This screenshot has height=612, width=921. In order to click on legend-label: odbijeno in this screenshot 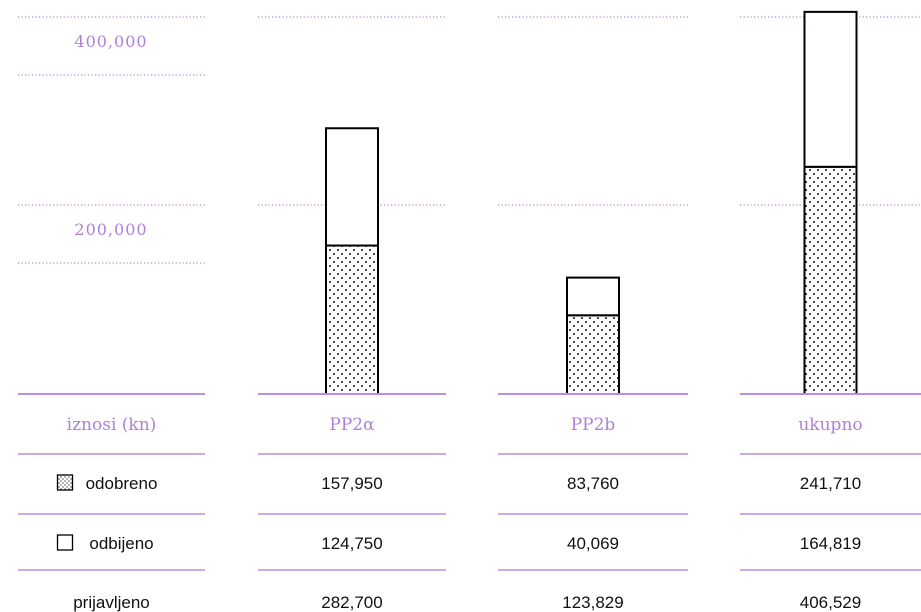, I will do `click(121, 543)`.